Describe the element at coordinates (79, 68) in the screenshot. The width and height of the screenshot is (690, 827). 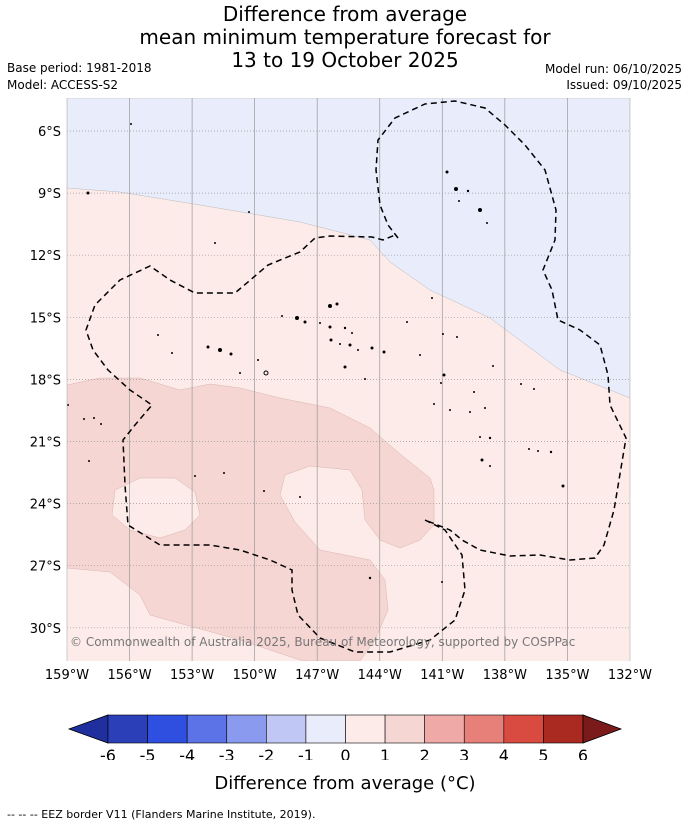
I see `base-period: Base period: 1981-2018` at that location.